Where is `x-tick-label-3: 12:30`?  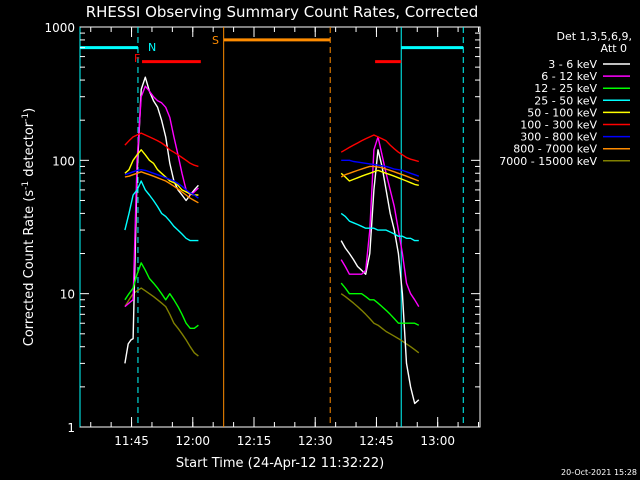
x-tick-label-3: 12:30 is located at coordinates (315, 441).